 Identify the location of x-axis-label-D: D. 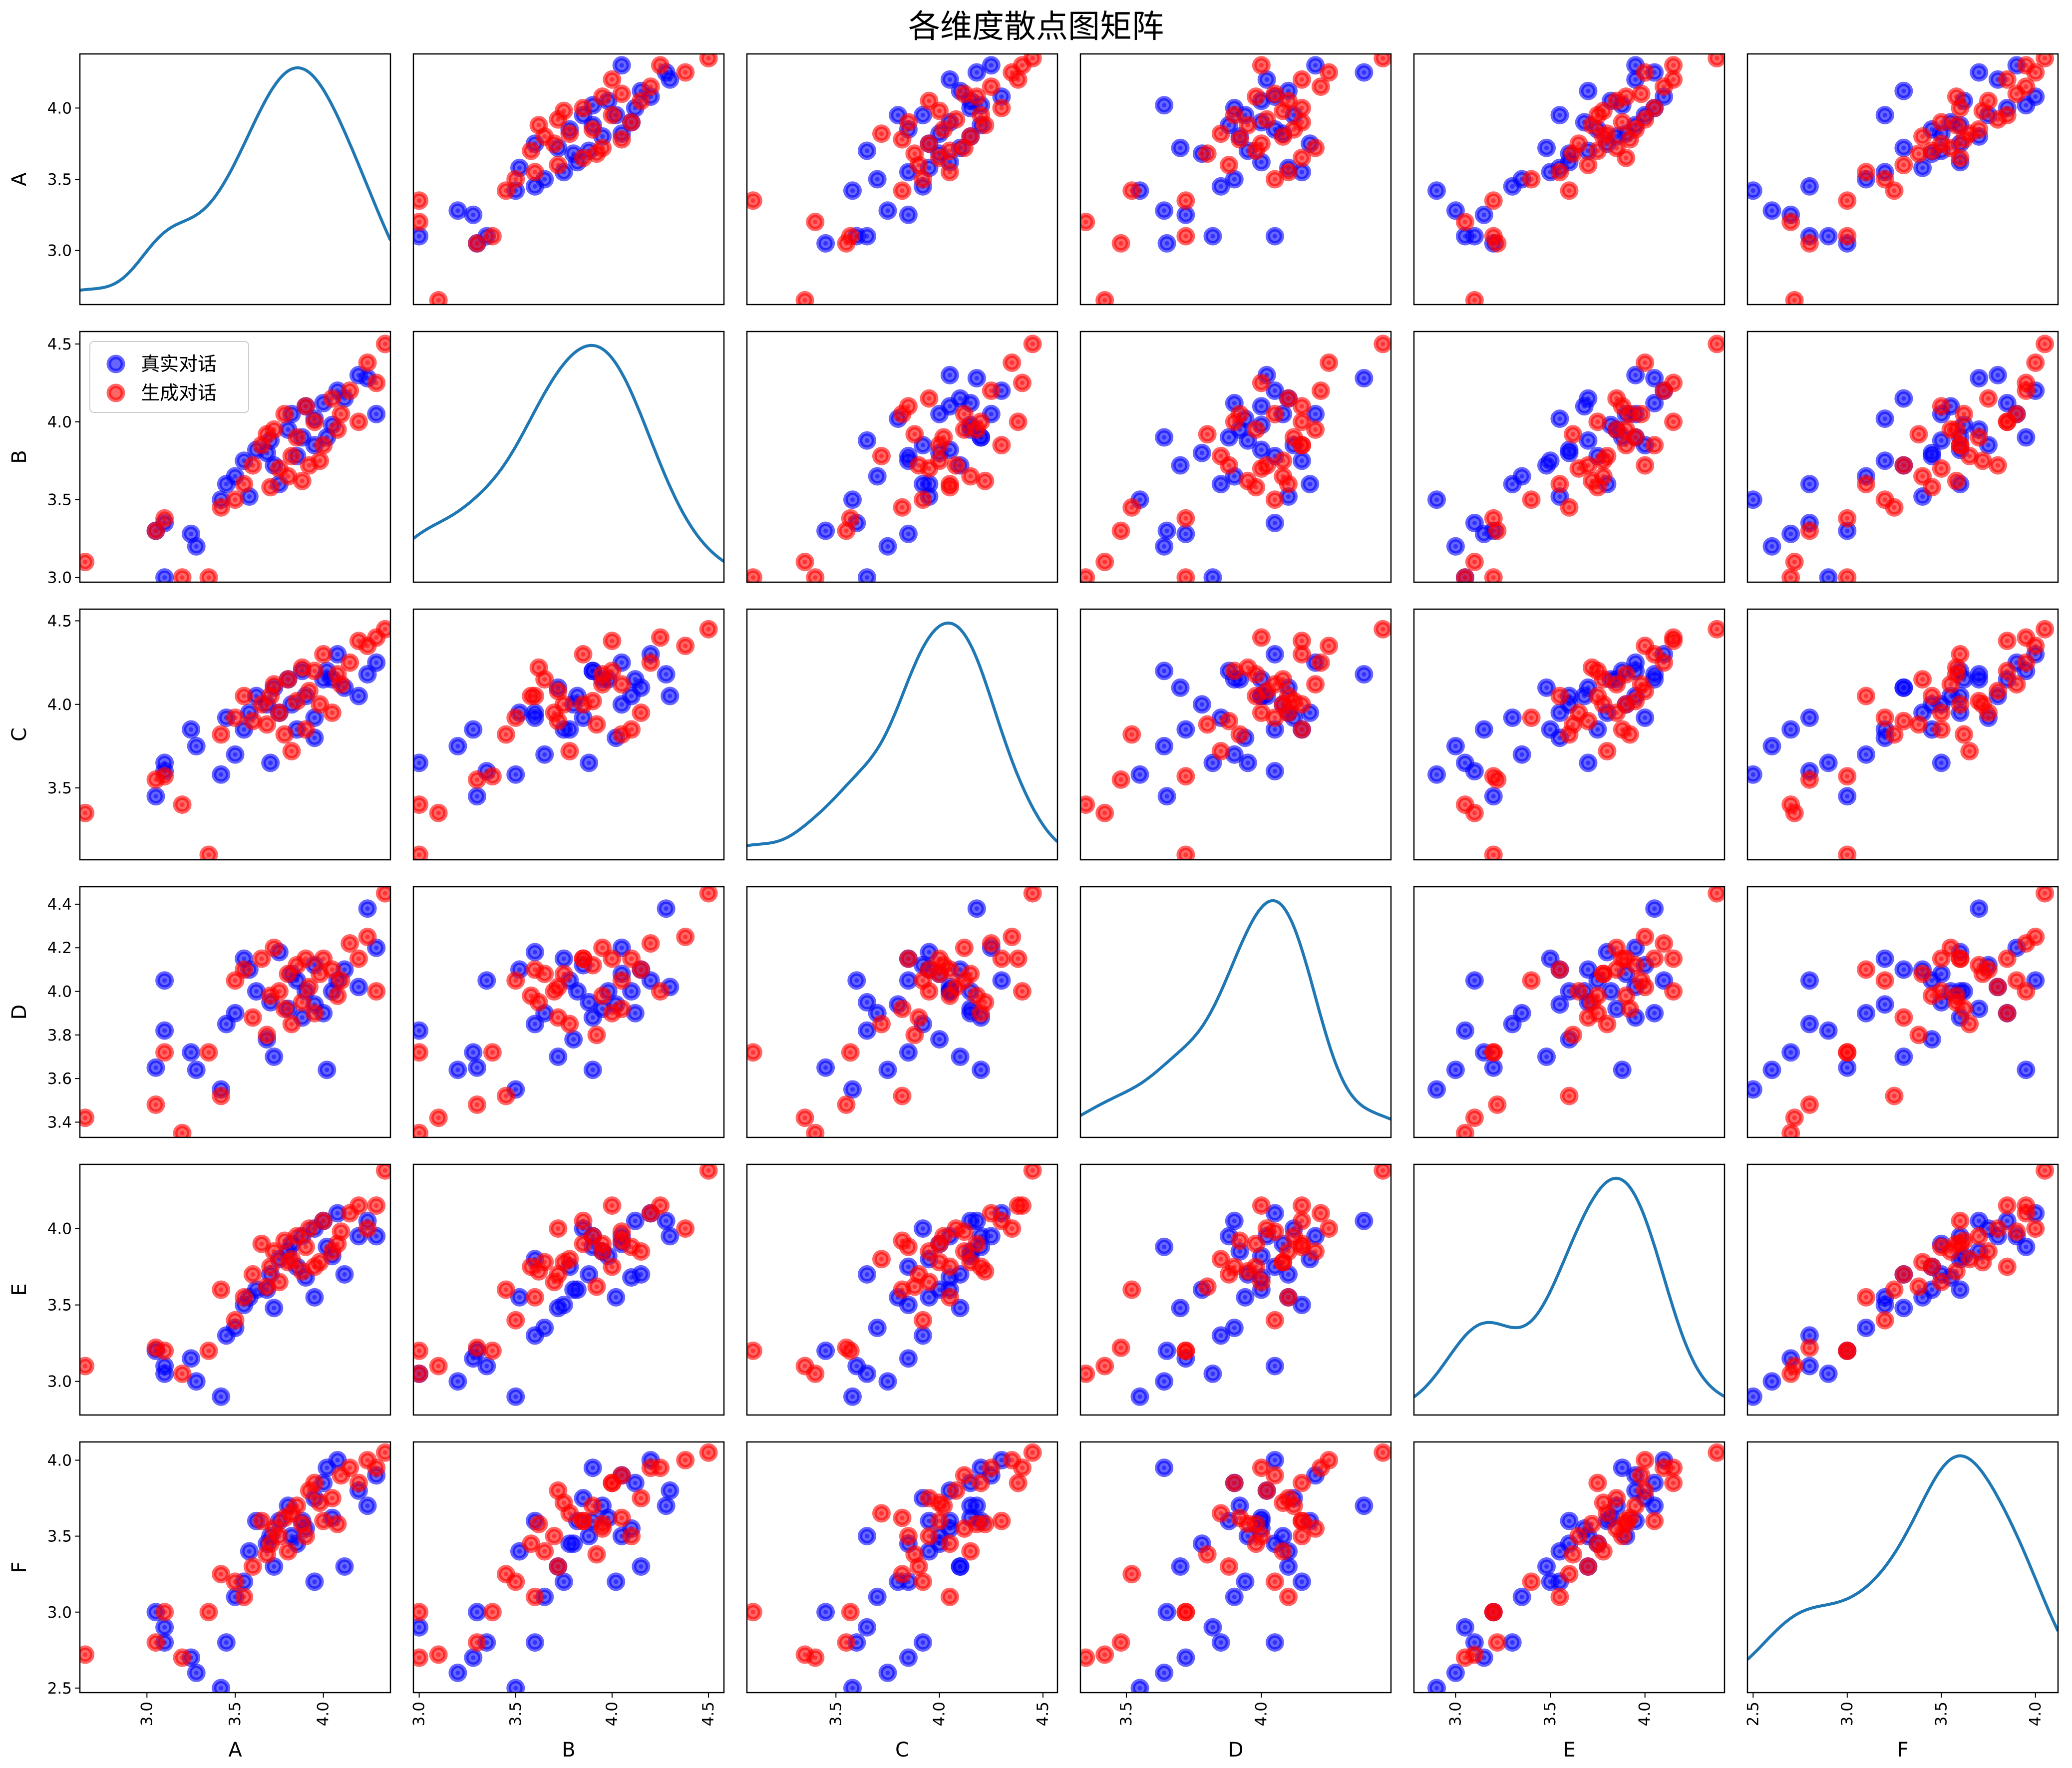
(1236, 1750).